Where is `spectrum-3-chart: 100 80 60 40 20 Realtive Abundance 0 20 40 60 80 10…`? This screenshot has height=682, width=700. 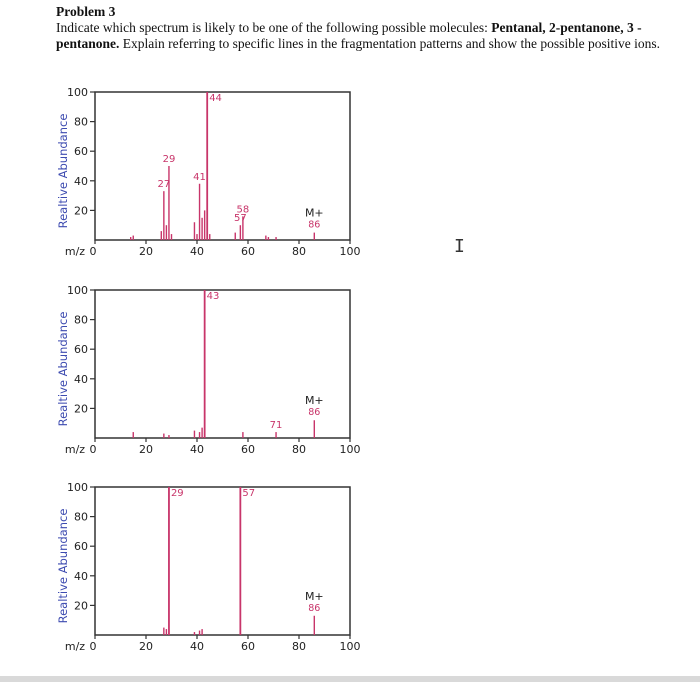 spectrum-3-chart: 100 80 60 40 20 Realtive Abundance 0 20 40 60 80 10… is located at coordinates (208, 567).